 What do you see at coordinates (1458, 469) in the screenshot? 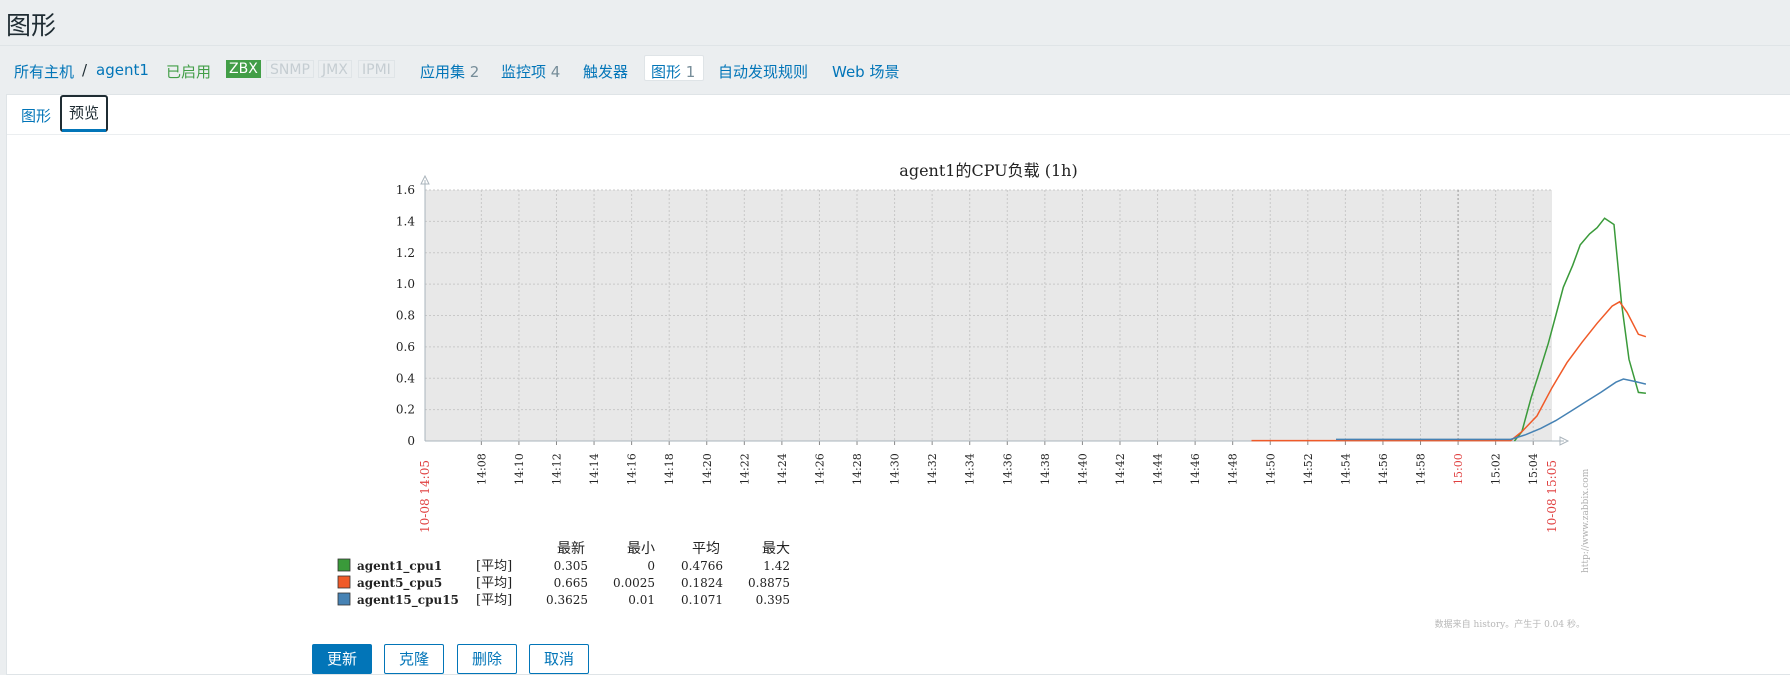
I see `x-tick-label: 15:00` at bounding box center [1458, 469].